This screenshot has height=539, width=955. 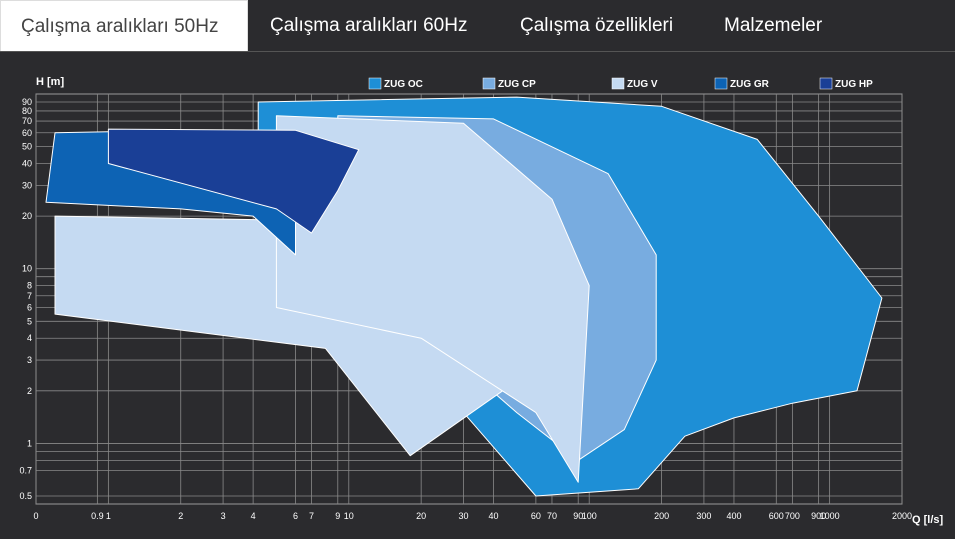 What do you see at coordinates (108, 516) in the screenshot?
I see `x-tick-label: 1` at bounding box center [108, 516].